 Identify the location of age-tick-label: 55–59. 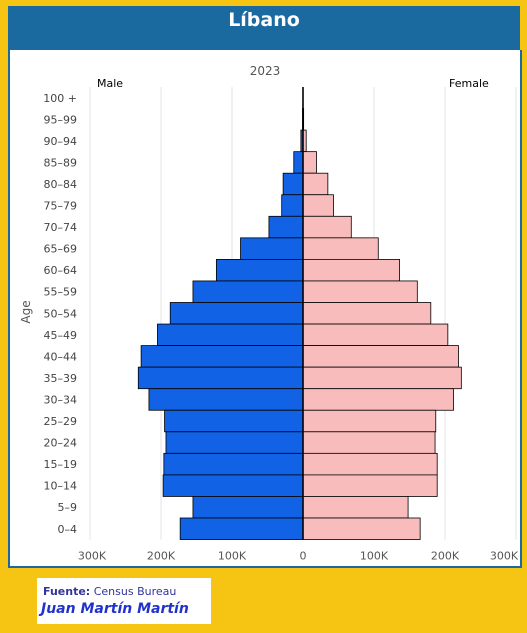
(61, 292).